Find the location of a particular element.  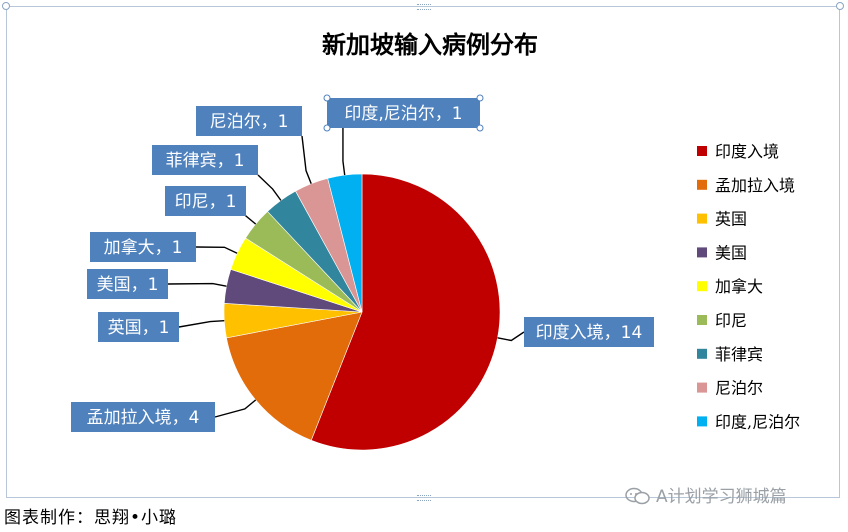

watermark: A计划学习狮城篇 is located at coordinates (705, 494).